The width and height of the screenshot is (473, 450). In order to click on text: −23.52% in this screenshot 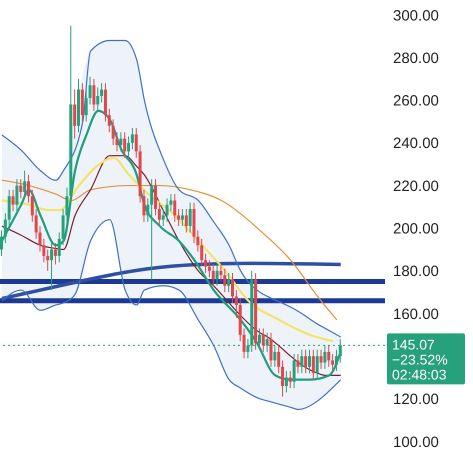, I will do `click(420, 359)`.